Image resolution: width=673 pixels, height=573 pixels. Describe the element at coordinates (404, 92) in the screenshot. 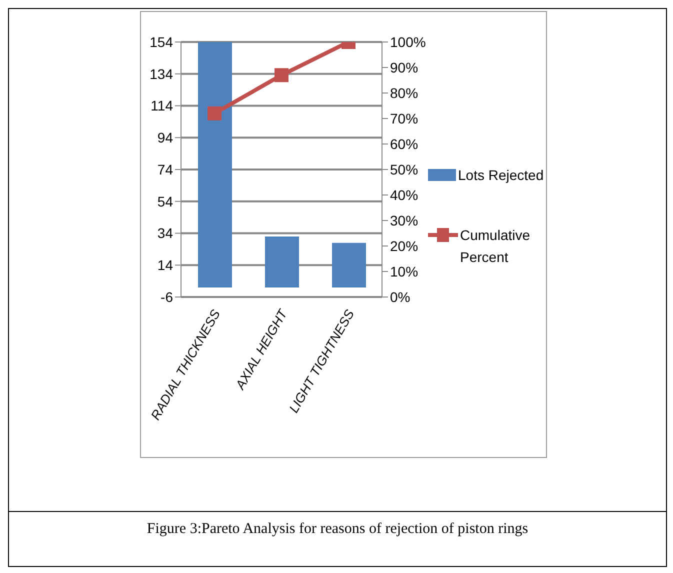

I see `y2-tick-label: 80%` at that location.